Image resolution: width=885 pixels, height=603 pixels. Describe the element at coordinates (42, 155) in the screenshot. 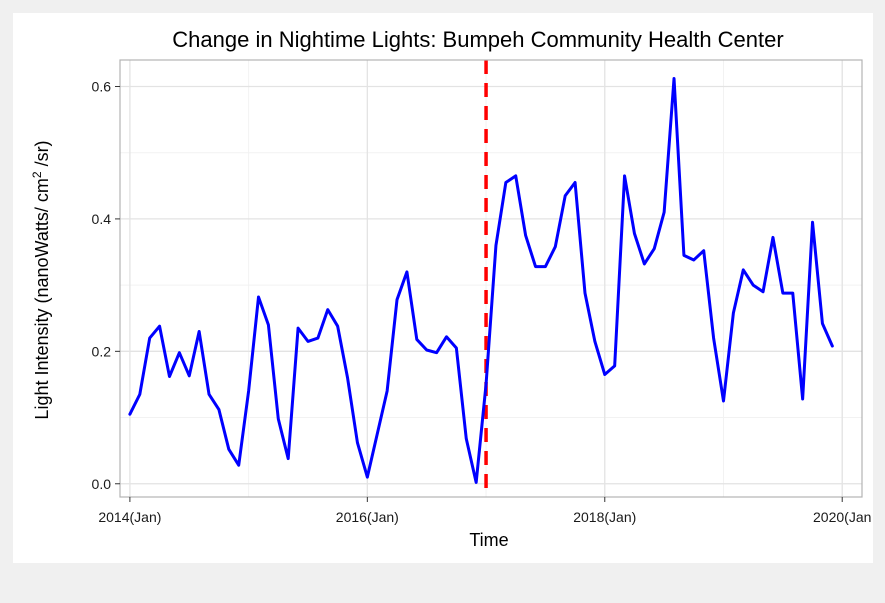

I see `y-axis-label-tail: /sr)` at that location.